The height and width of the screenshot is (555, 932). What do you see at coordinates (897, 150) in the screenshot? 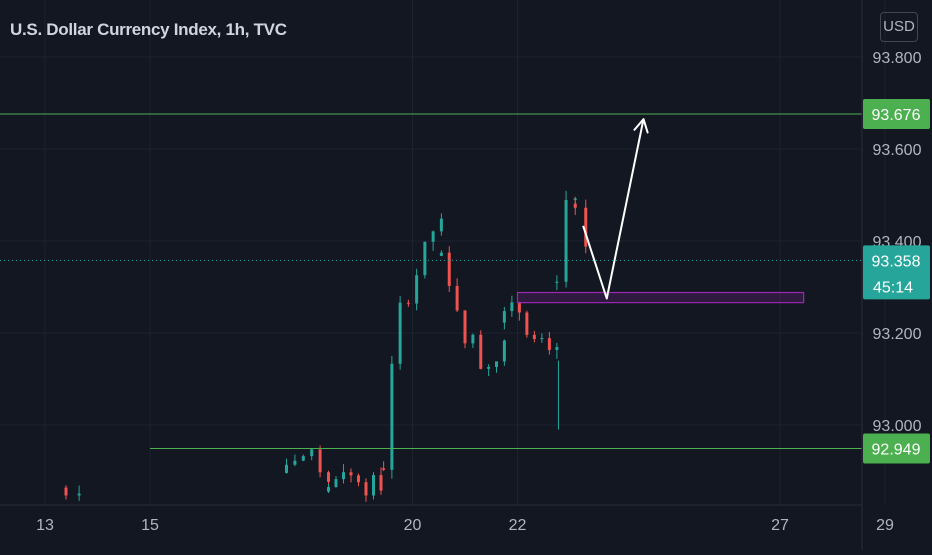
I see `price-tick-label: 93.600` at bounding box center [897, 150].